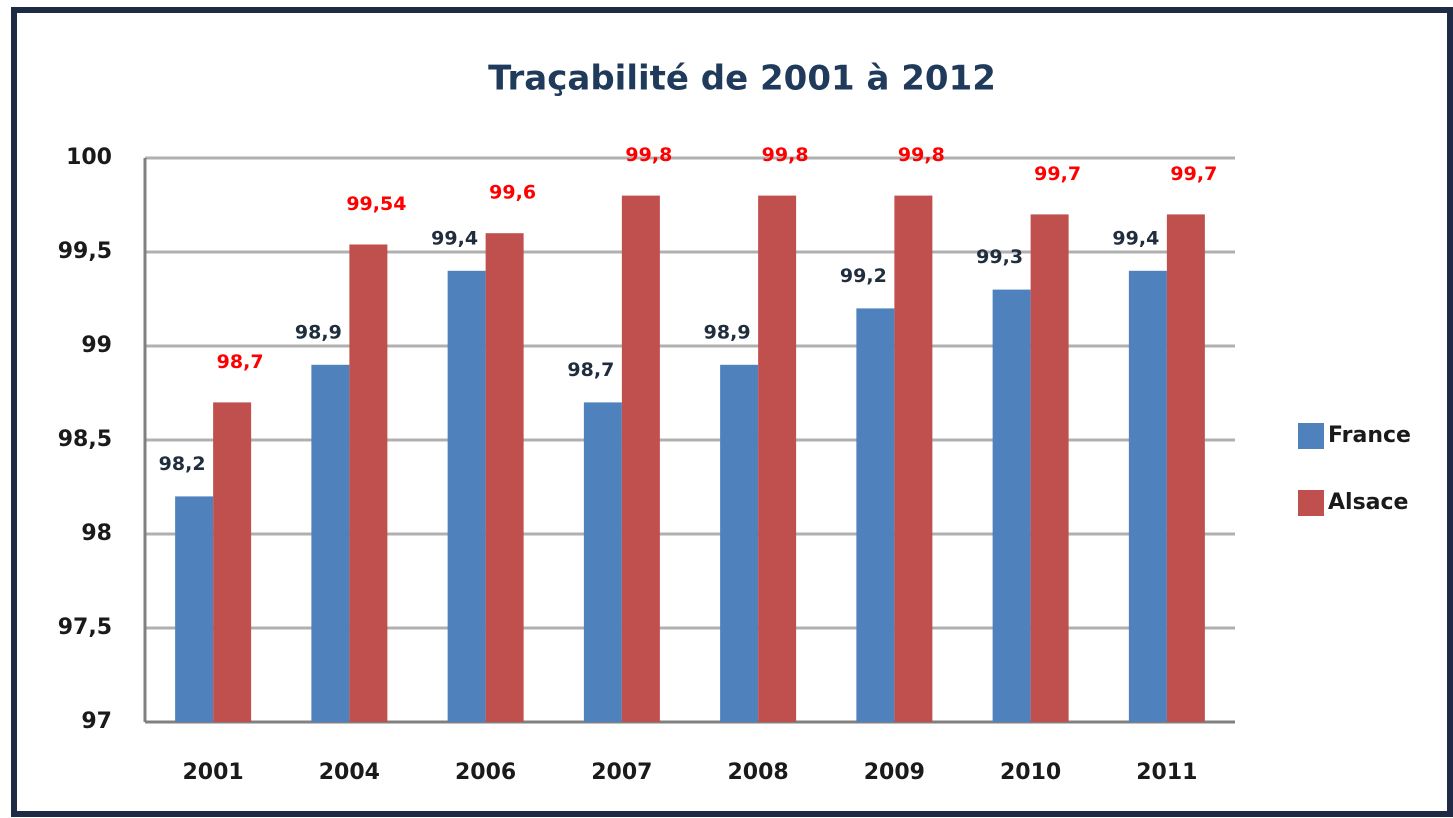  Describe the element at coordinates (512, 193) in the screenshot. I see `value-label: 99,6` at that location.